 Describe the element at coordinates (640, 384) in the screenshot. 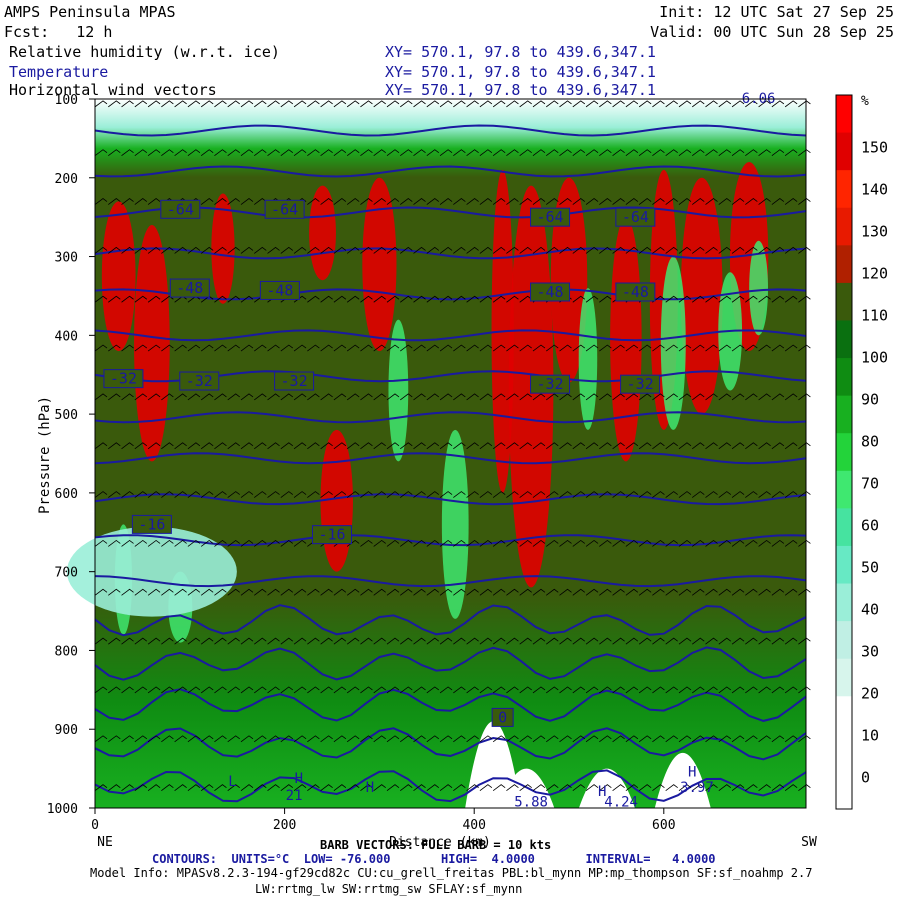

I see `contour-label: -32` at that location.